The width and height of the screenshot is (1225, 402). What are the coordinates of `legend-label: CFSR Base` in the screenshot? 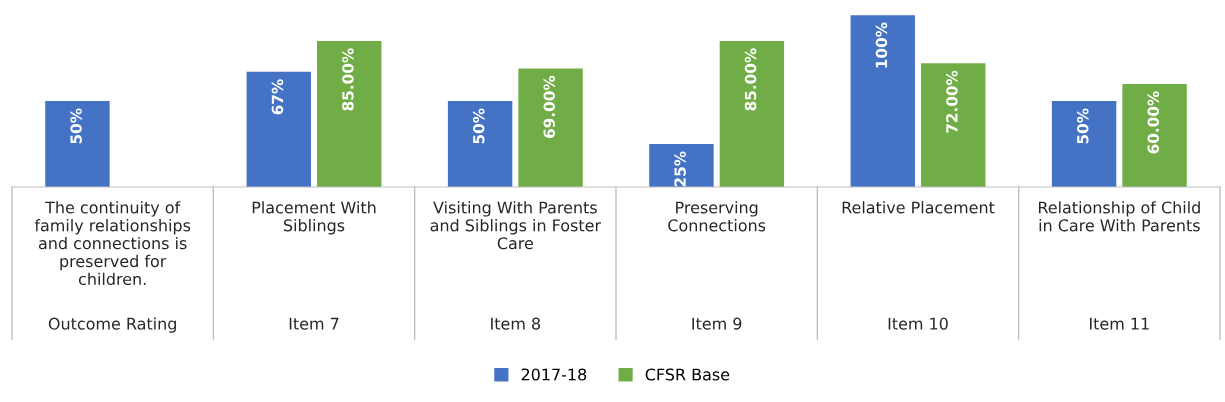 It's located at (687, 374).